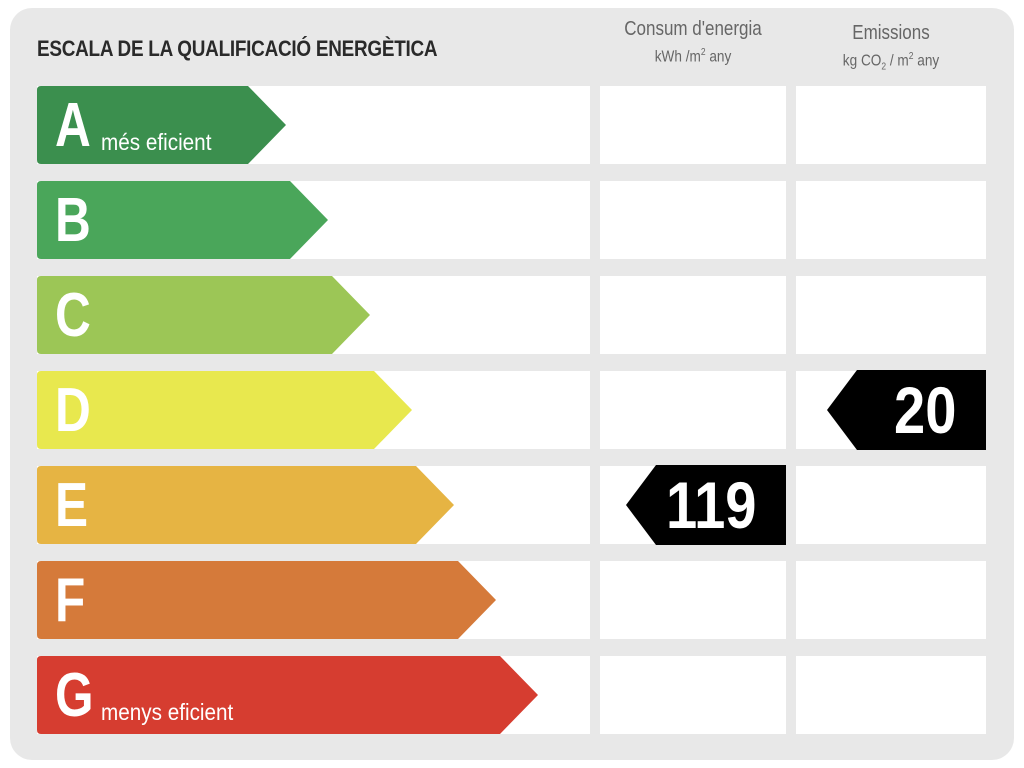  I want to click on class-arrow-b: B, so click(182, 220).